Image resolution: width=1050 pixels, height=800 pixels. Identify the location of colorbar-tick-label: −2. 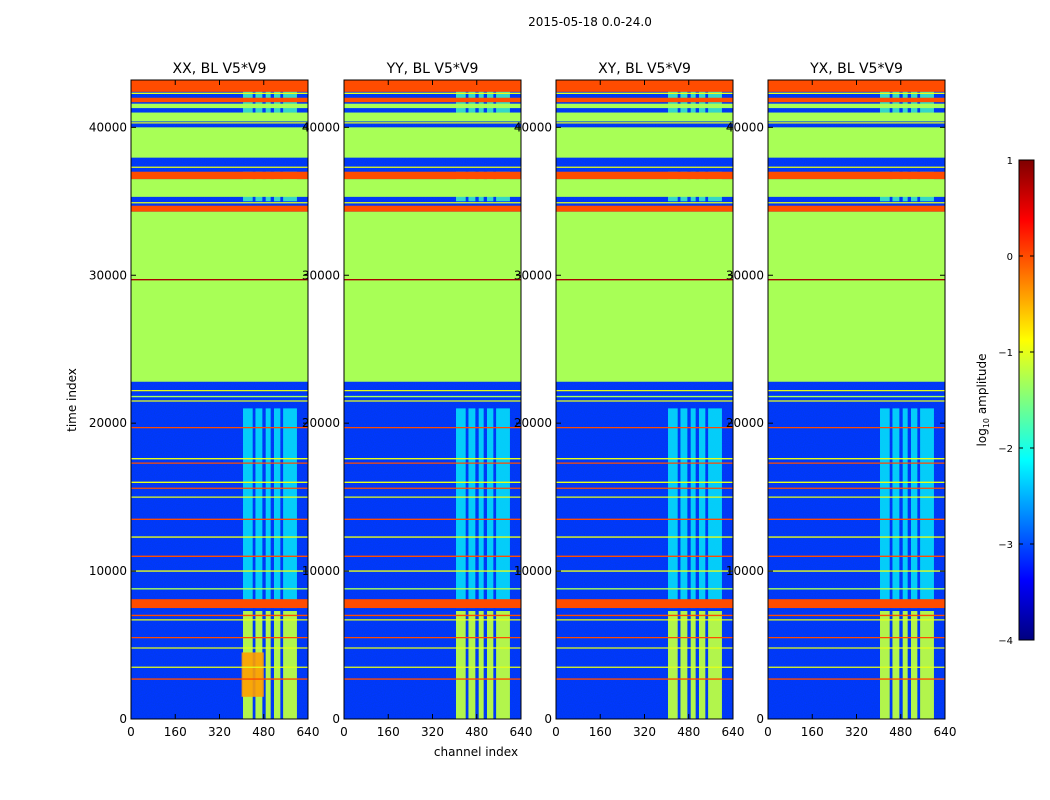
(1005, 449).